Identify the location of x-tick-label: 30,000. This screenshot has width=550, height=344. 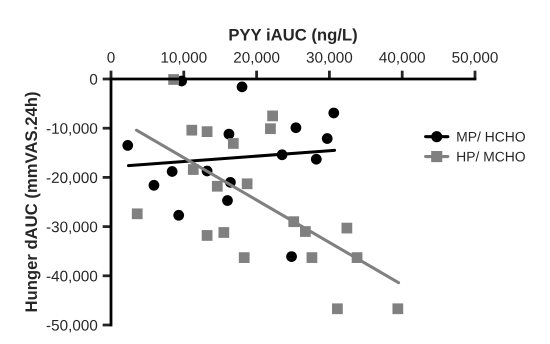
(329, 58).